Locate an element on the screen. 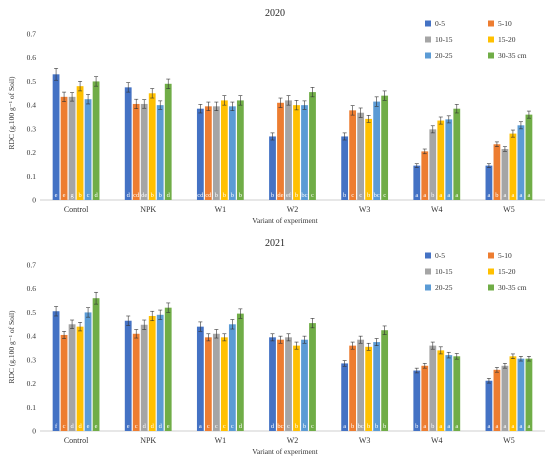 This screenshot has height=462, width=550. y-tick-label: 0.5 is located at coordinates (32, 81).